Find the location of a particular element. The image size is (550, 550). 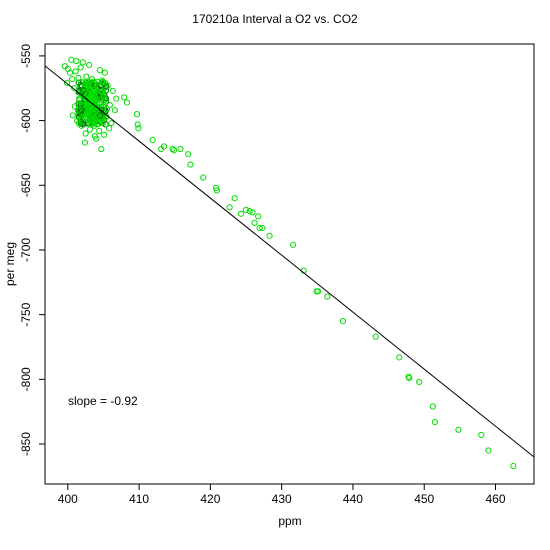

y-tick-label: -850 is located at coordinates (26, 444).